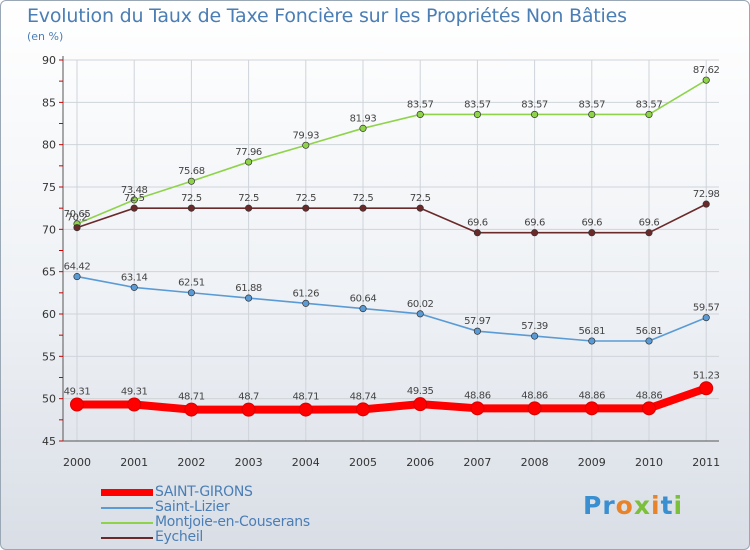 This screenshot has width=750, height=550. I want to click on data-label-eycheil-2009: 69.6, so click(591, 223).